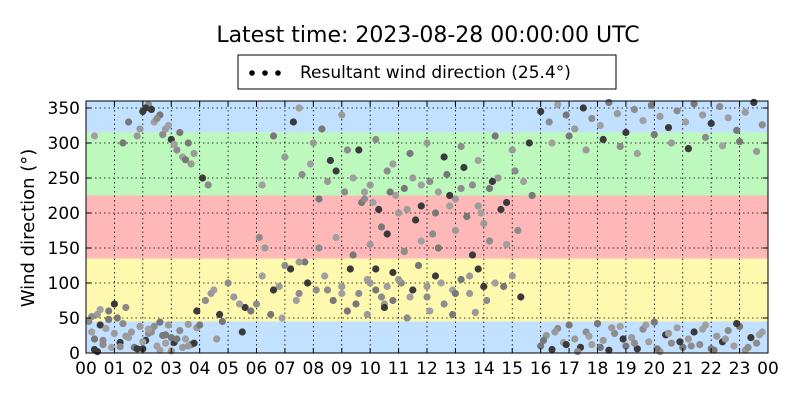 This screenshot has height=400, width=800. Describe the element at coordinates (512, 369) in the screenshot. I see `x-tick-label: 15` at that location.